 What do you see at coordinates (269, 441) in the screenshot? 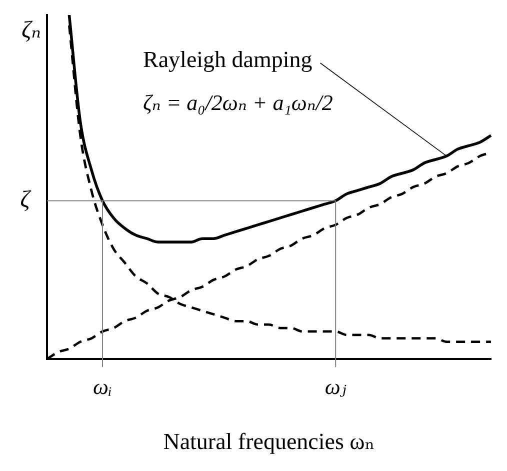
I see `x-axis-title: Natural frequencies ωₙ` at bounding box center [269, 441].